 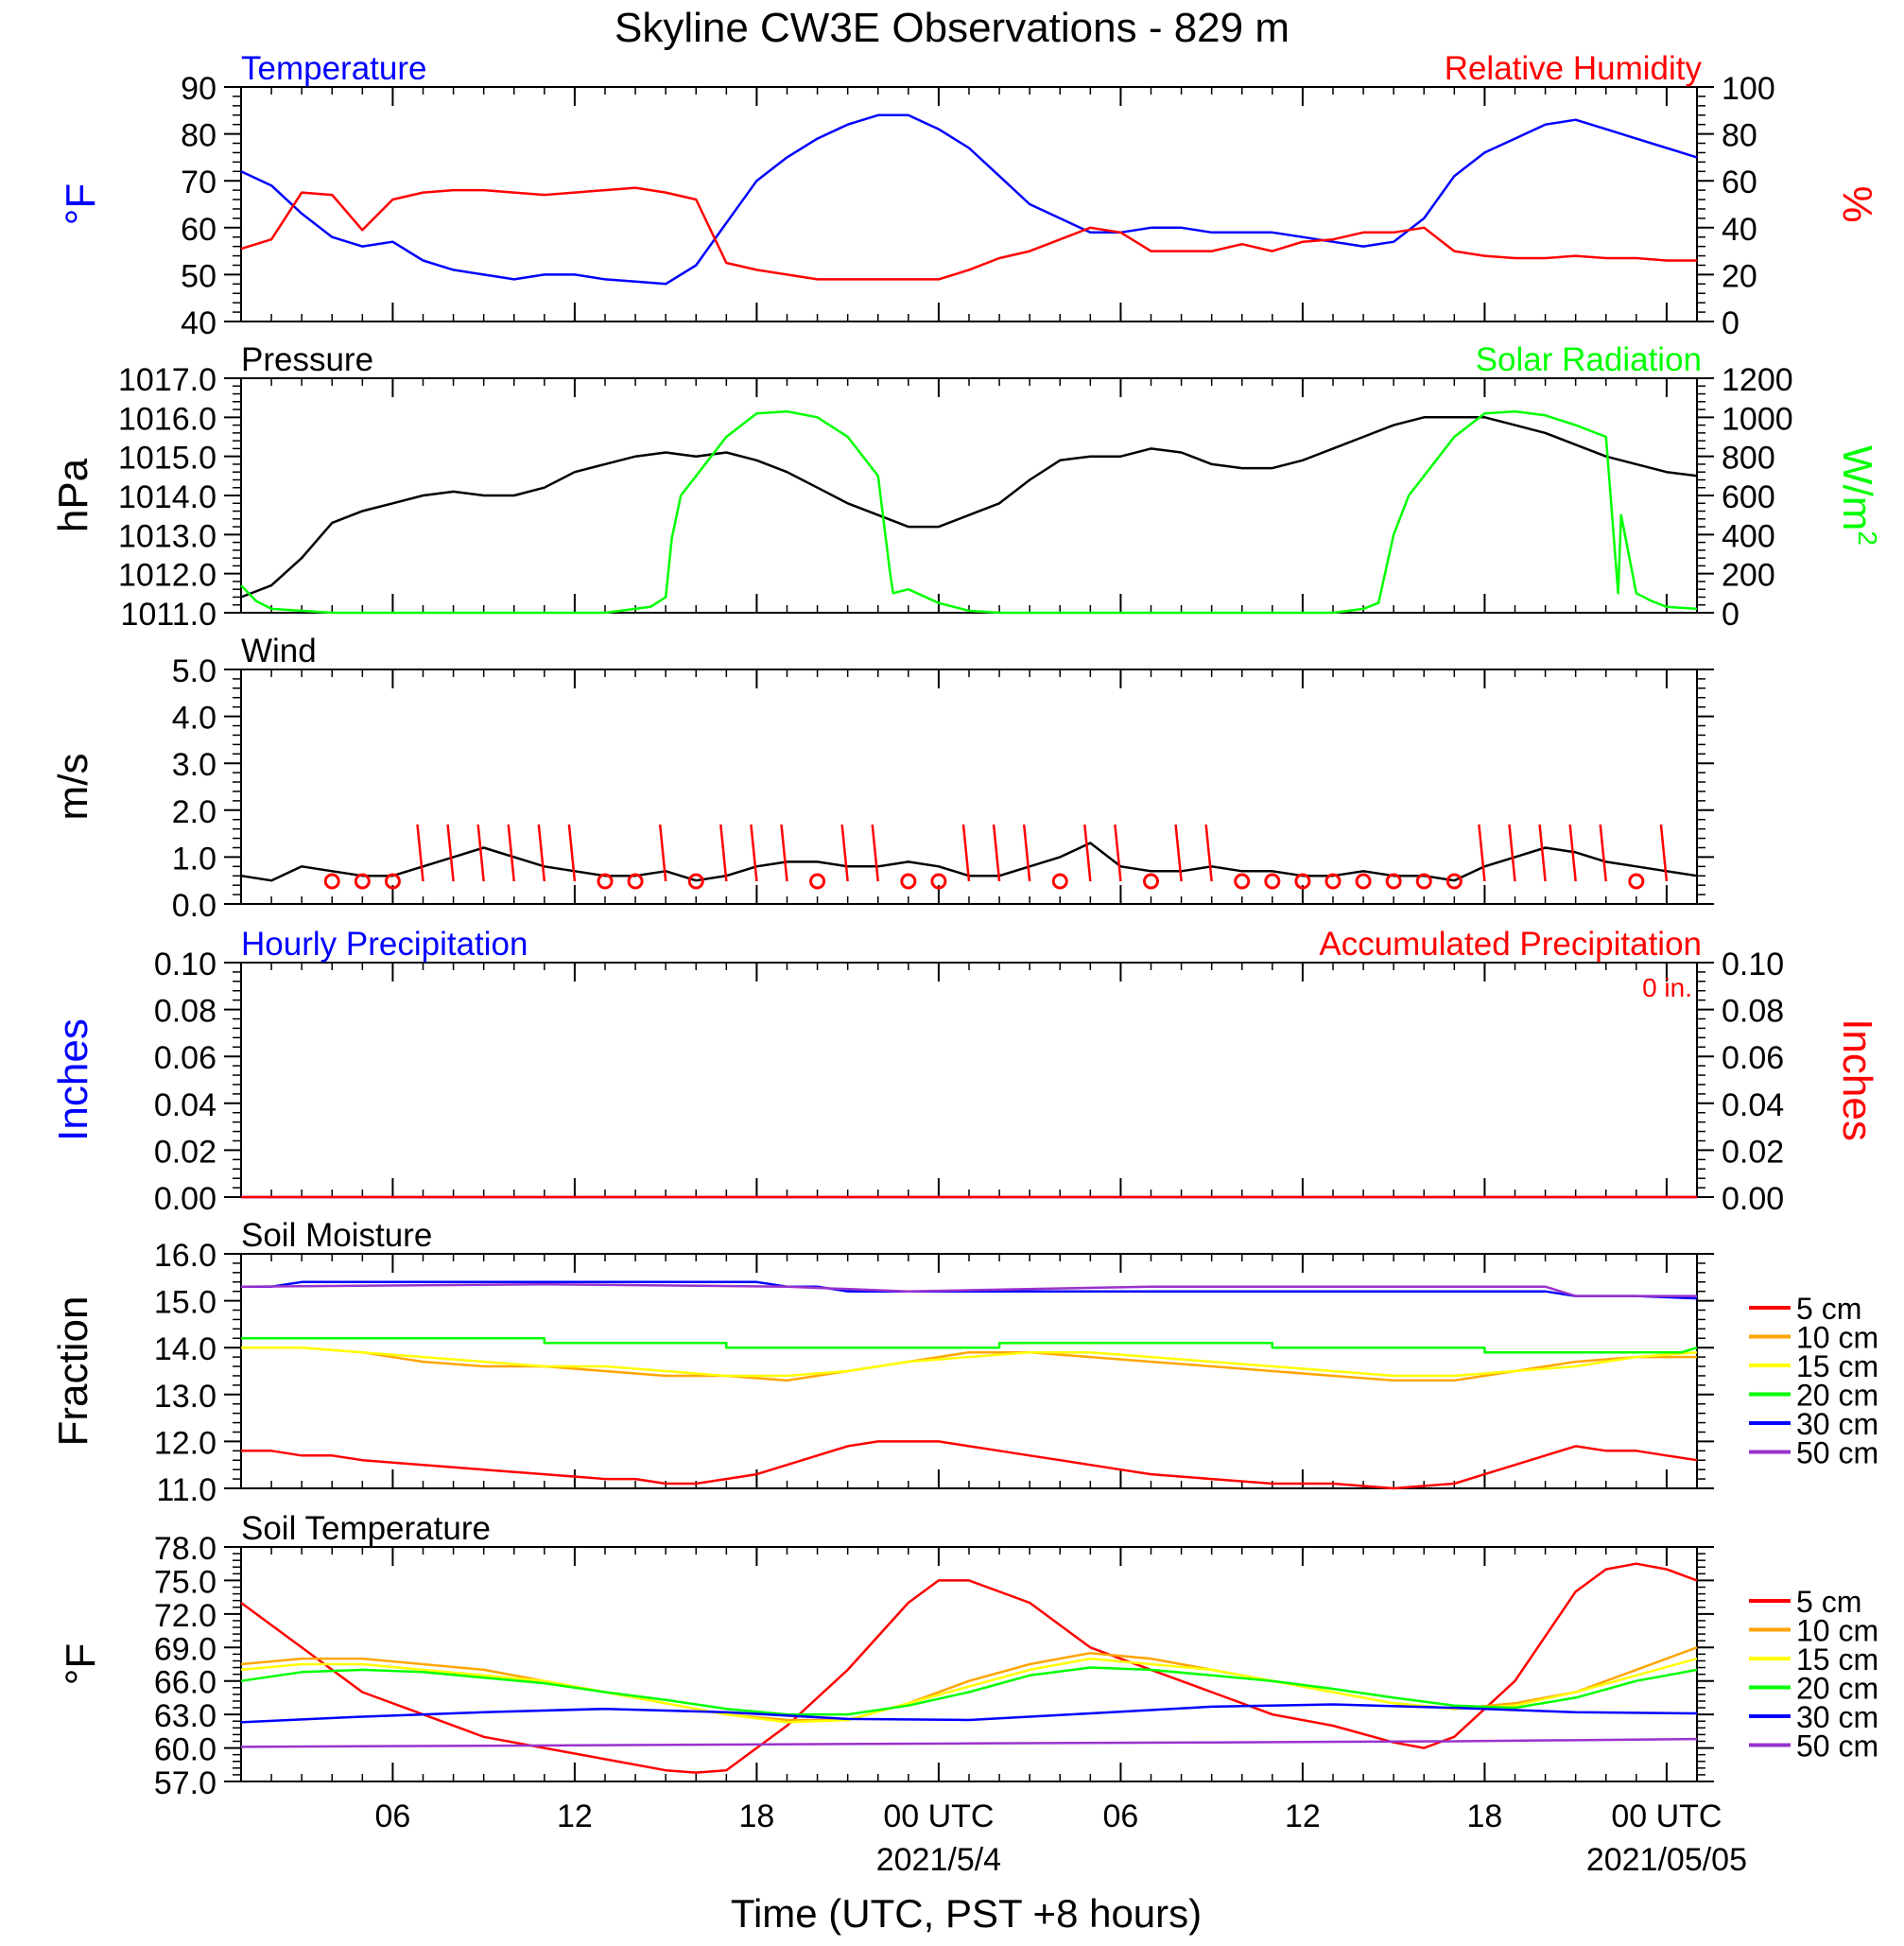 I want to click on y-right-tick-label: 0.10, so click(x=1753, y=965).